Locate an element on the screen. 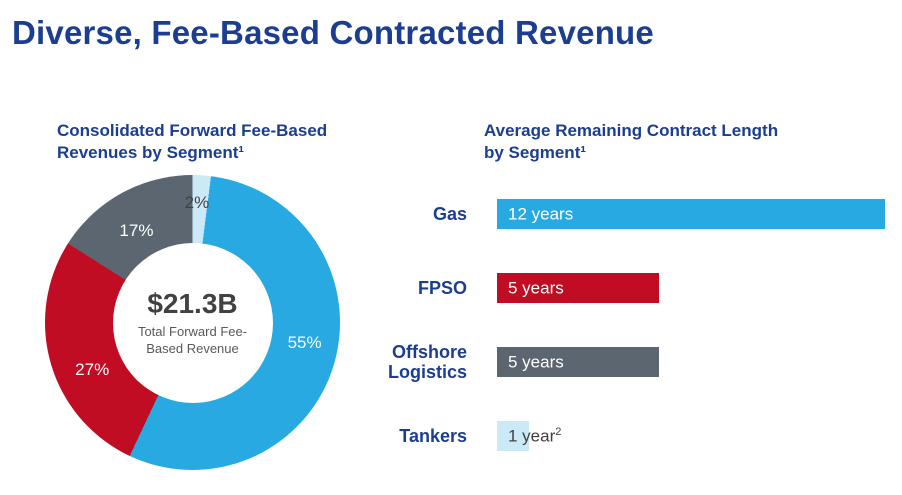  bar-row-tankers: Tankers 1 year2 is located at coordinates (620, 436).